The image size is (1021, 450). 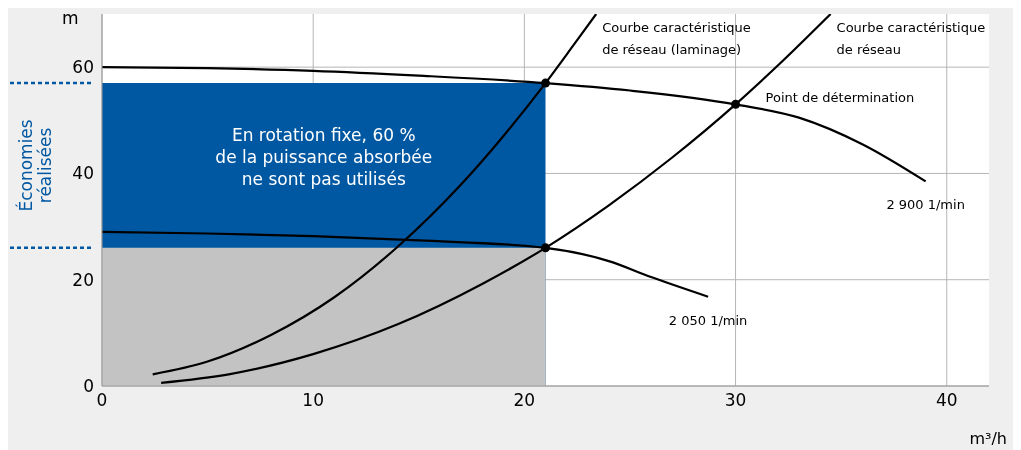 What do you see at coordinates (313, 400) in the screenshot?
I see `x-tick-label: 10` at bounding box center [313, 400].